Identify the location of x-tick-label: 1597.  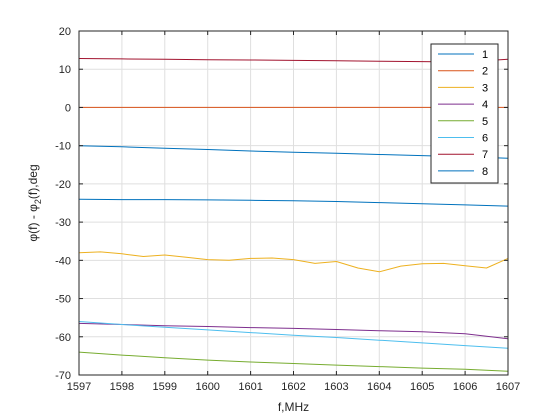
(79, 387).